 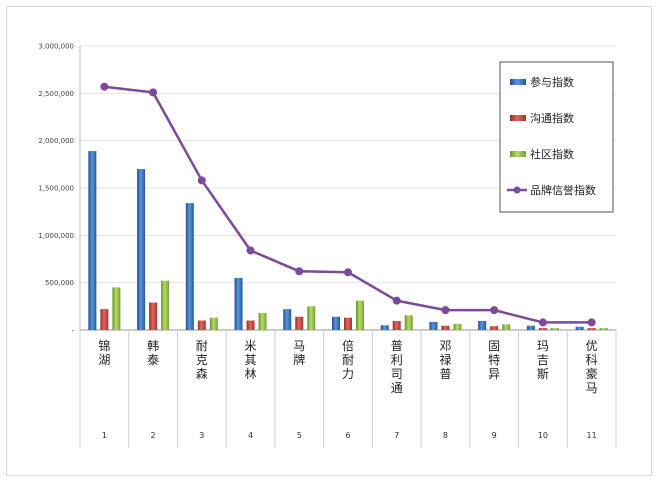 What do you see at coordinates (563, 190) in the screenshot?
I see `legend-label: 品牌信誉指数` at bounding box center [563, 190].